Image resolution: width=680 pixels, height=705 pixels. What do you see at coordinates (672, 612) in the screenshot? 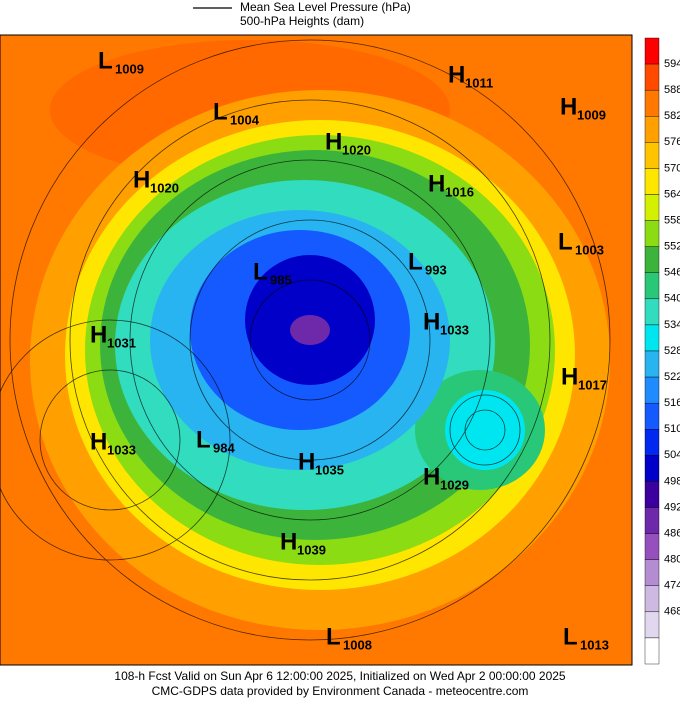
I see `colorbar-label: 468` at bounding box center [672, 612].